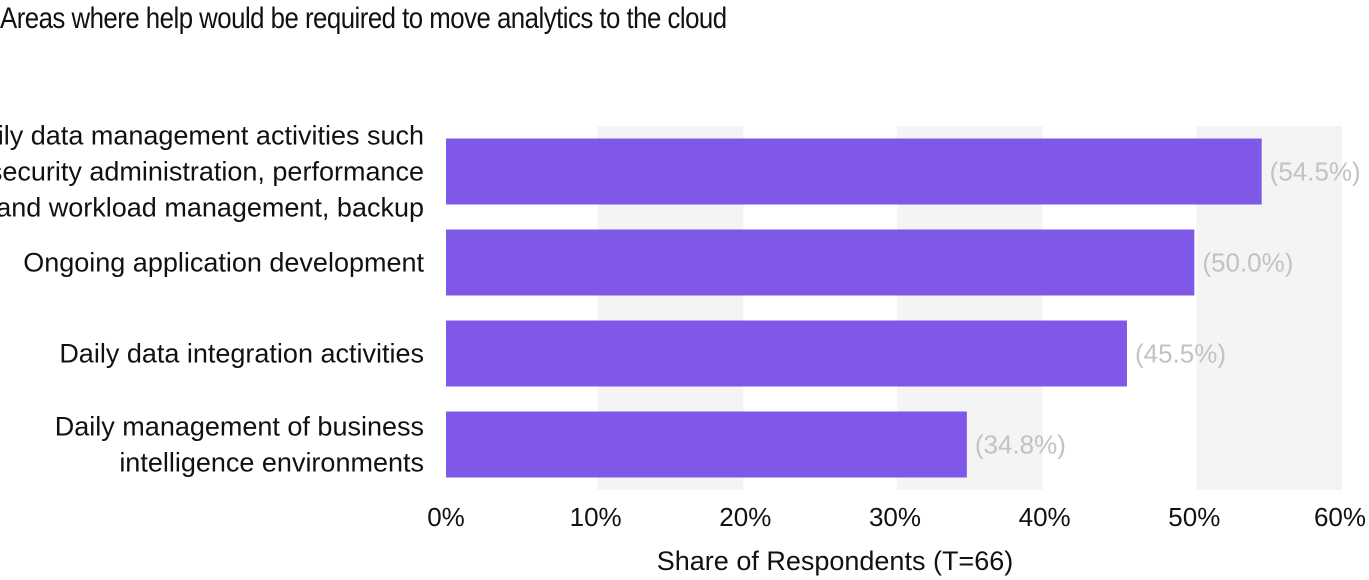 Image resolution: width=1369 pixels, height=580 pixels. Describe the element at coordinates (271, 463) in the screenshot. I see `category-label-line: intelligence environments` at that location.